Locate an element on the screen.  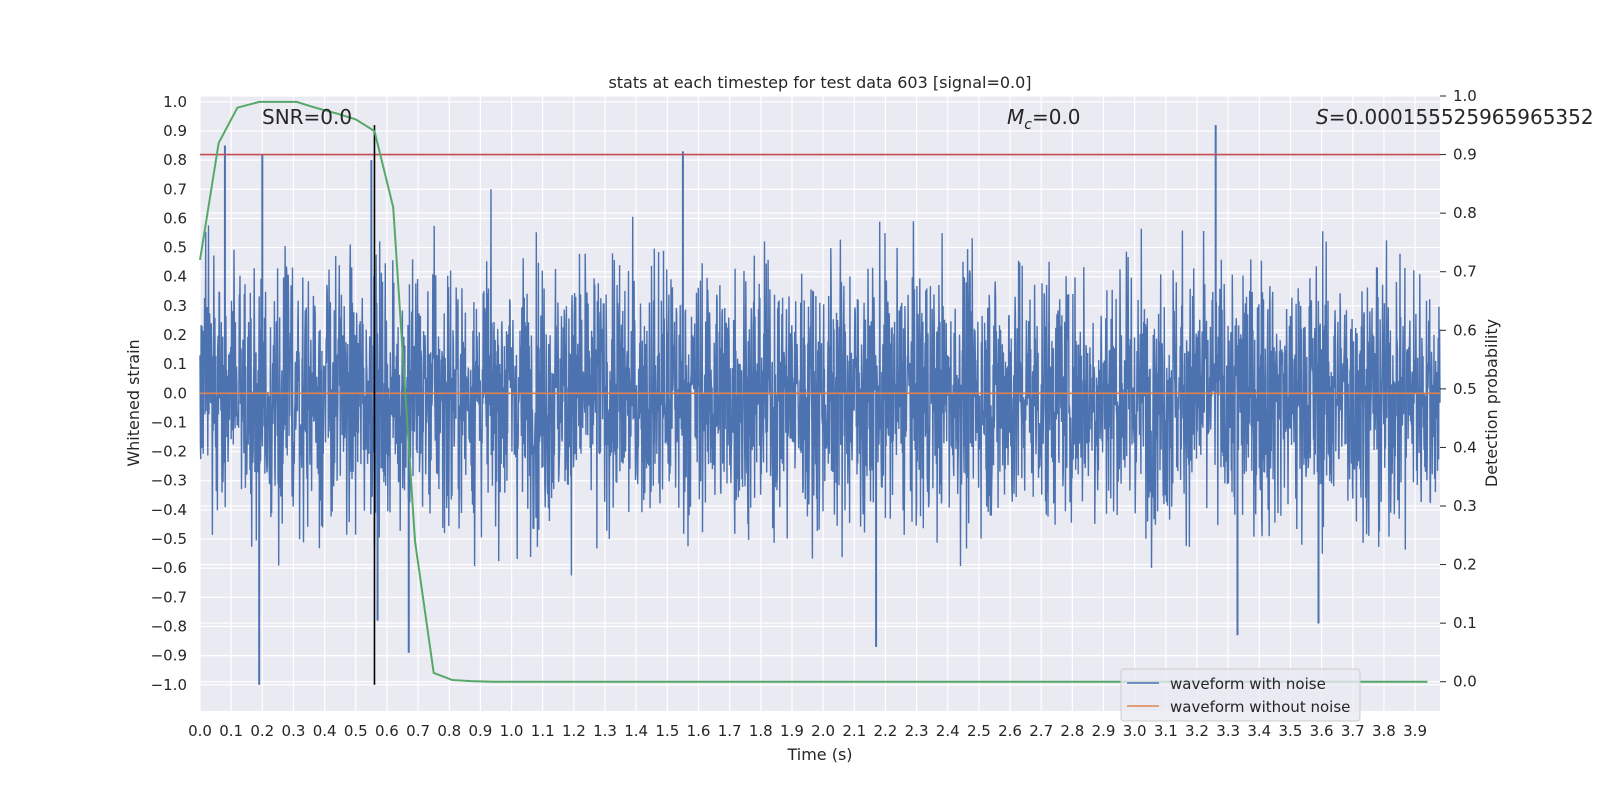
x-tick-label: 3.3 is located at coordinates (1228, 731).